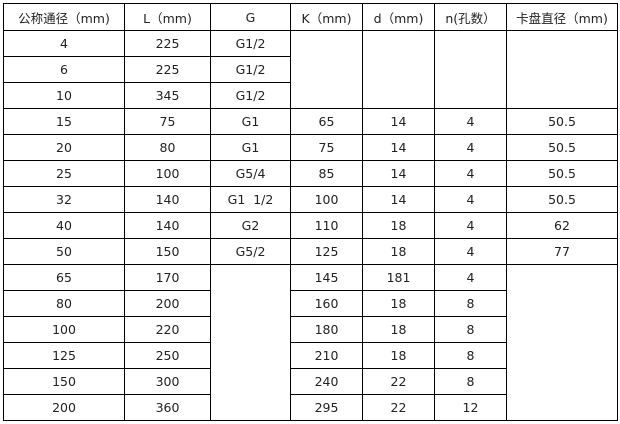 The width and height of the screenshot is (620, 424). What do you see at coordinates (64, 251) in the screenshot?
I see `cell-nominal-diameter: 50` at bounding box center [64, 251].